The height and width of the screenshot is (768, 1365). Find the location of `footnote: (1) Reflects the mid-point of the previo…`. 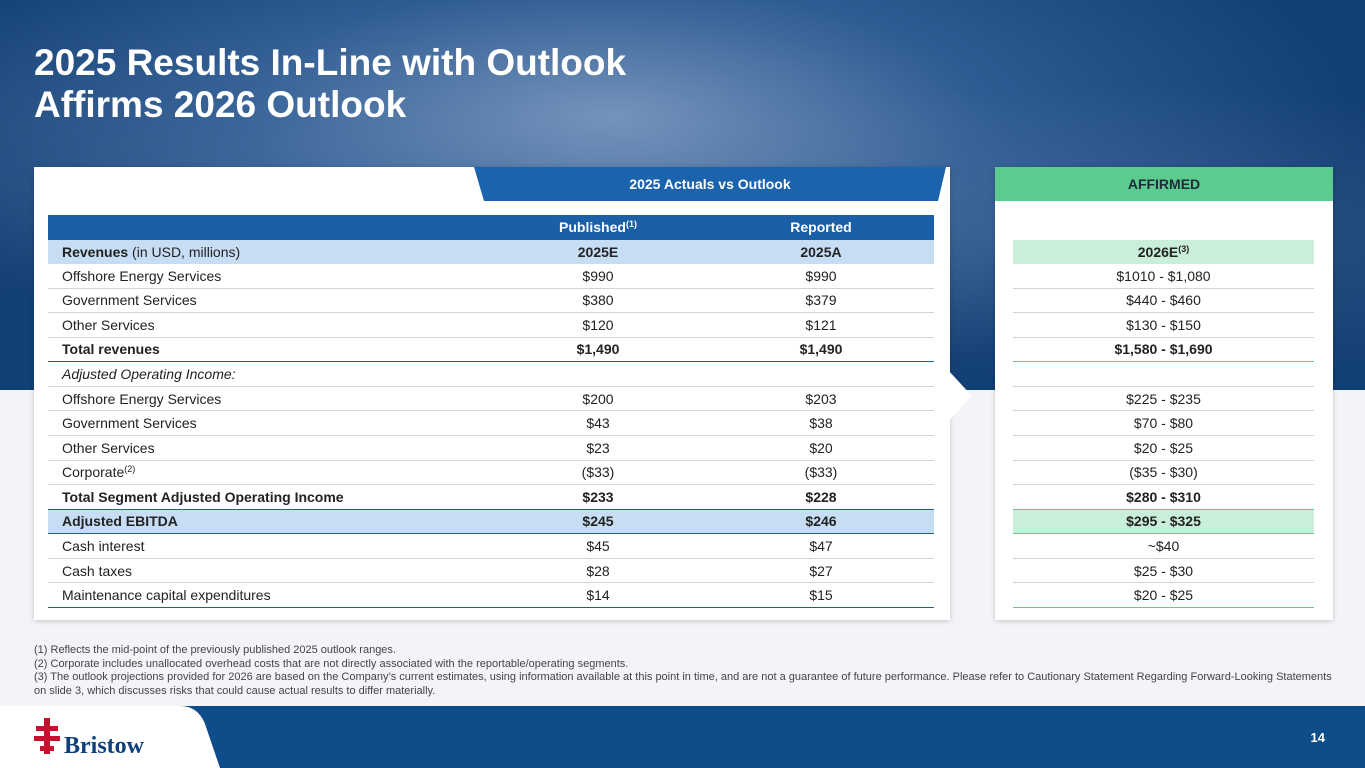

footnote: (1) Reflects the mid-point of the previo… is located at coordinates (215, 650).